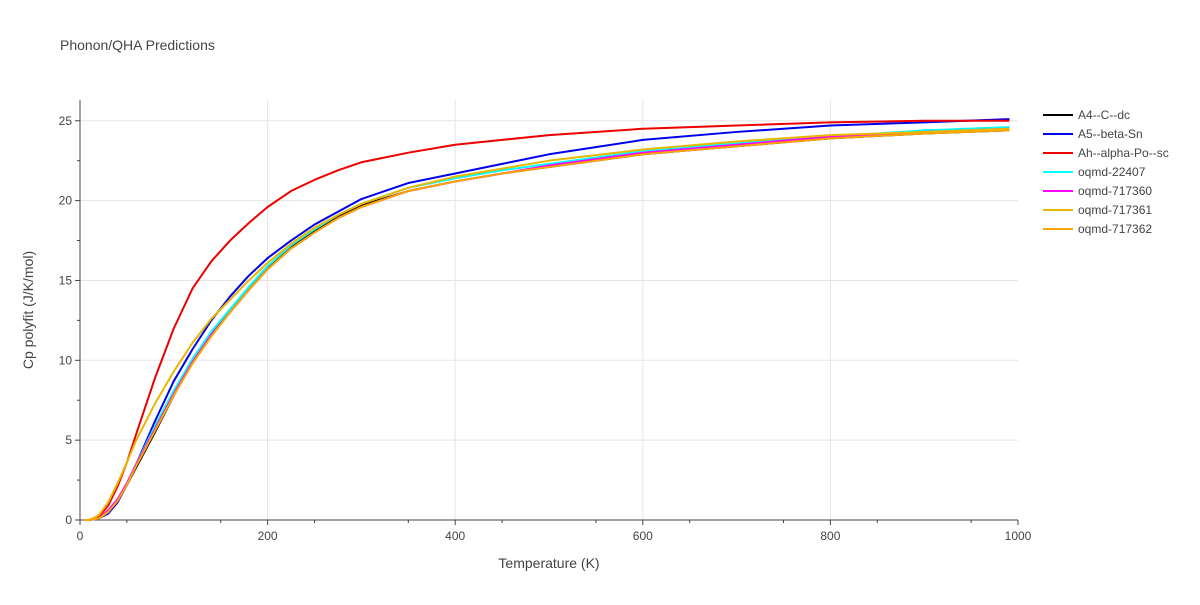 The image size is (1200, 605). I want to click on x-tick-label: 600, so click(643, 536).